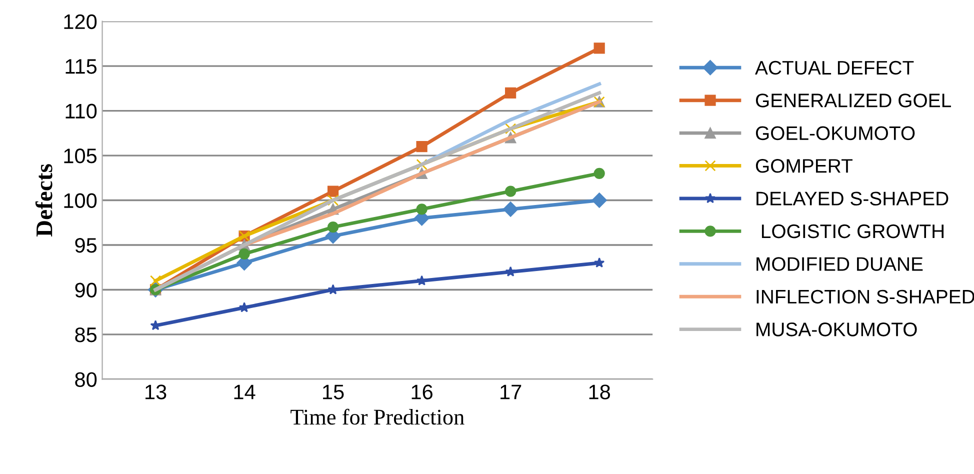 The height and width of the screenshot is (474, 974). Describe the element at coordinates (834, 67) in the screenshot. I see `legend-label: ACTUAL DEFECT` at that location.